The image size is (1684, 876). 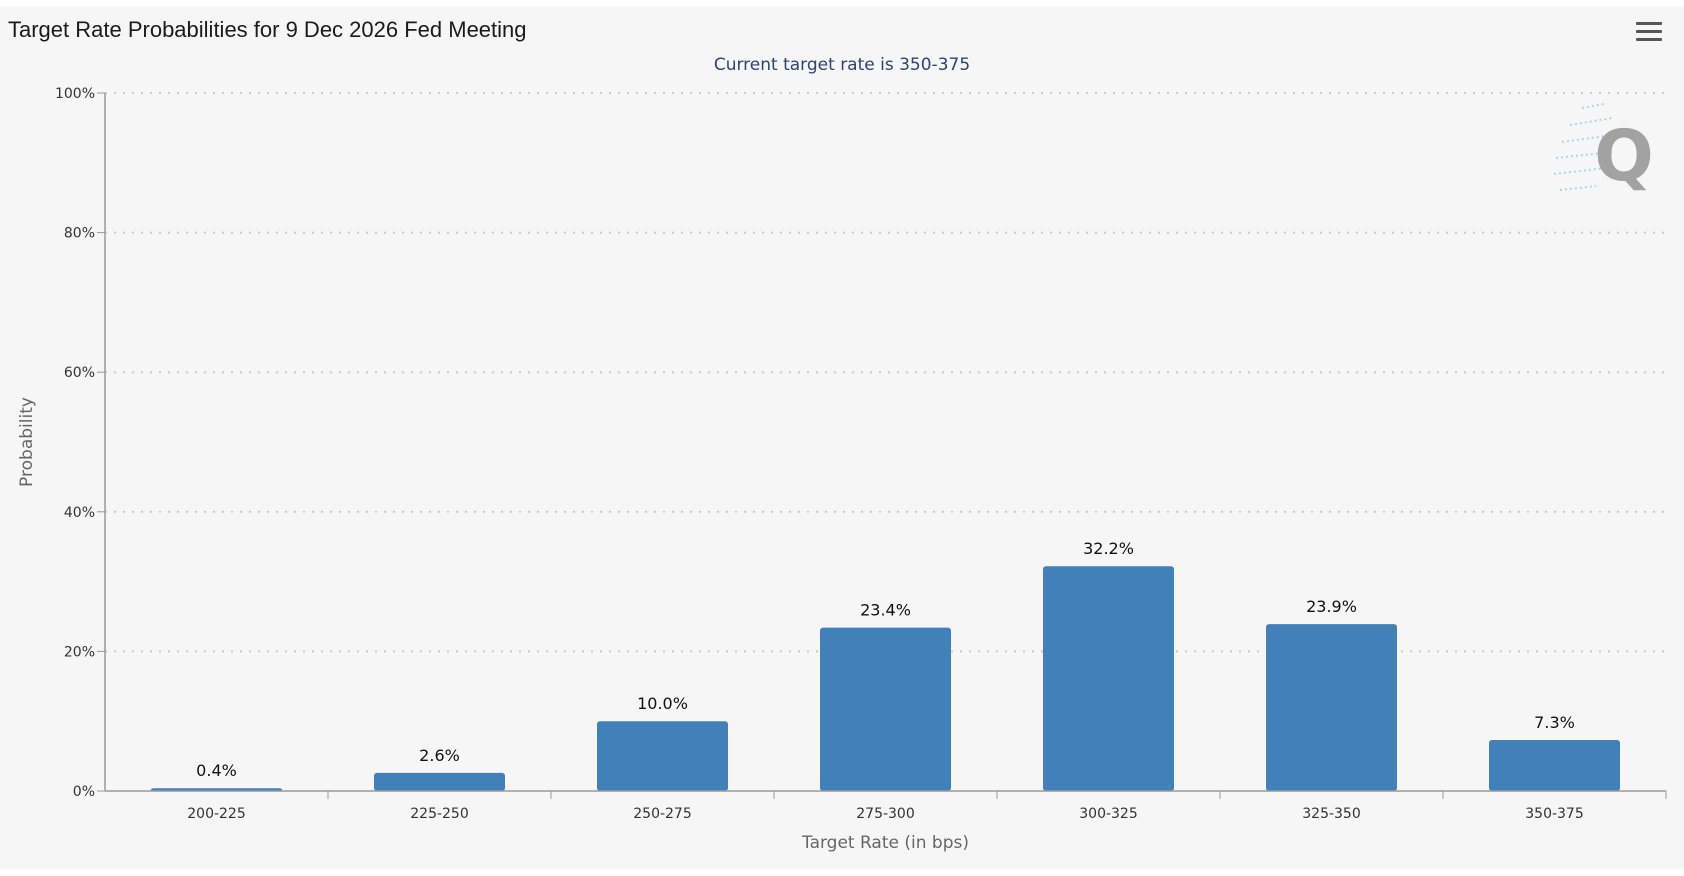 I want to click on y-tick-label: 100%, so click(x=75, y=94).